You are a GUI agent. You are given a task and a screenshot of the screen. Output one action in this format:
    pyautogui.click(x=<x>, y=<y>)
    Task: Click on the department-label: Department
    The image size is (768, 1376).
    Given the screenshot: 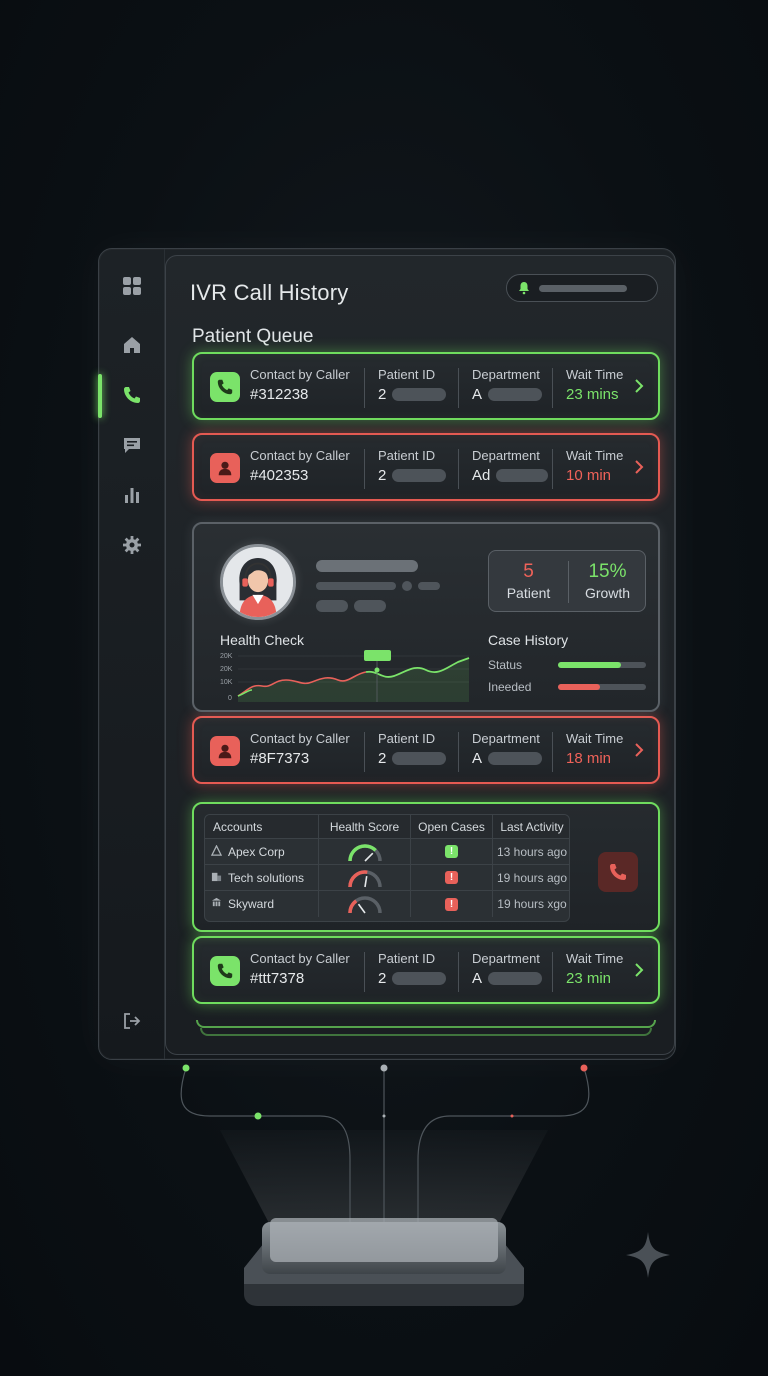 What is the action you would take?
    pyautogui.click(x=506, y=374)
    